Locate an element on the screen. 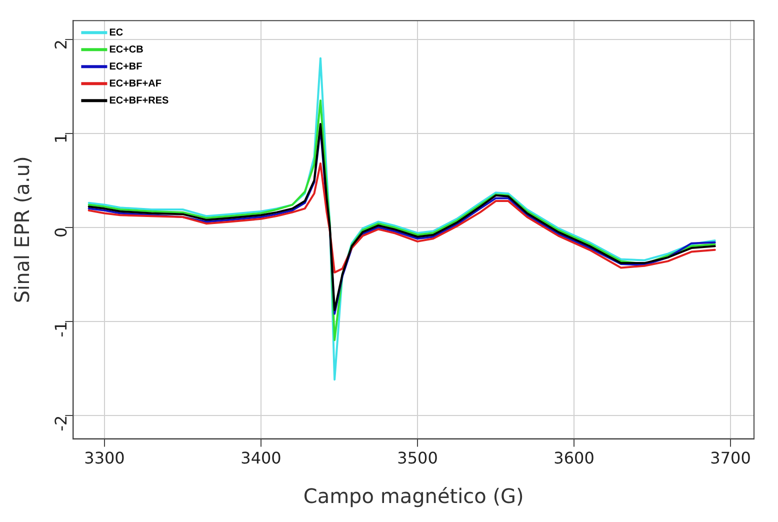  x-tick-label: 3500 is located at coordinates (417, 458).